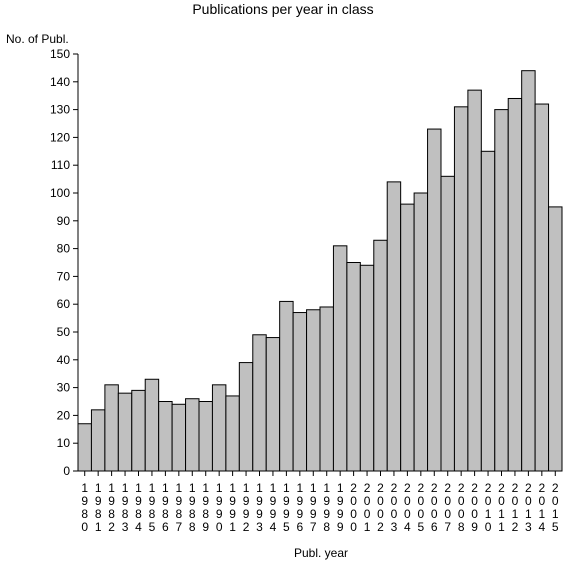 The width and height of the screenshot is (567, 567). What do you see at coordinates (447, 323) in the screenshot?
I see `bar-2007` at bounding box center [447, 323].